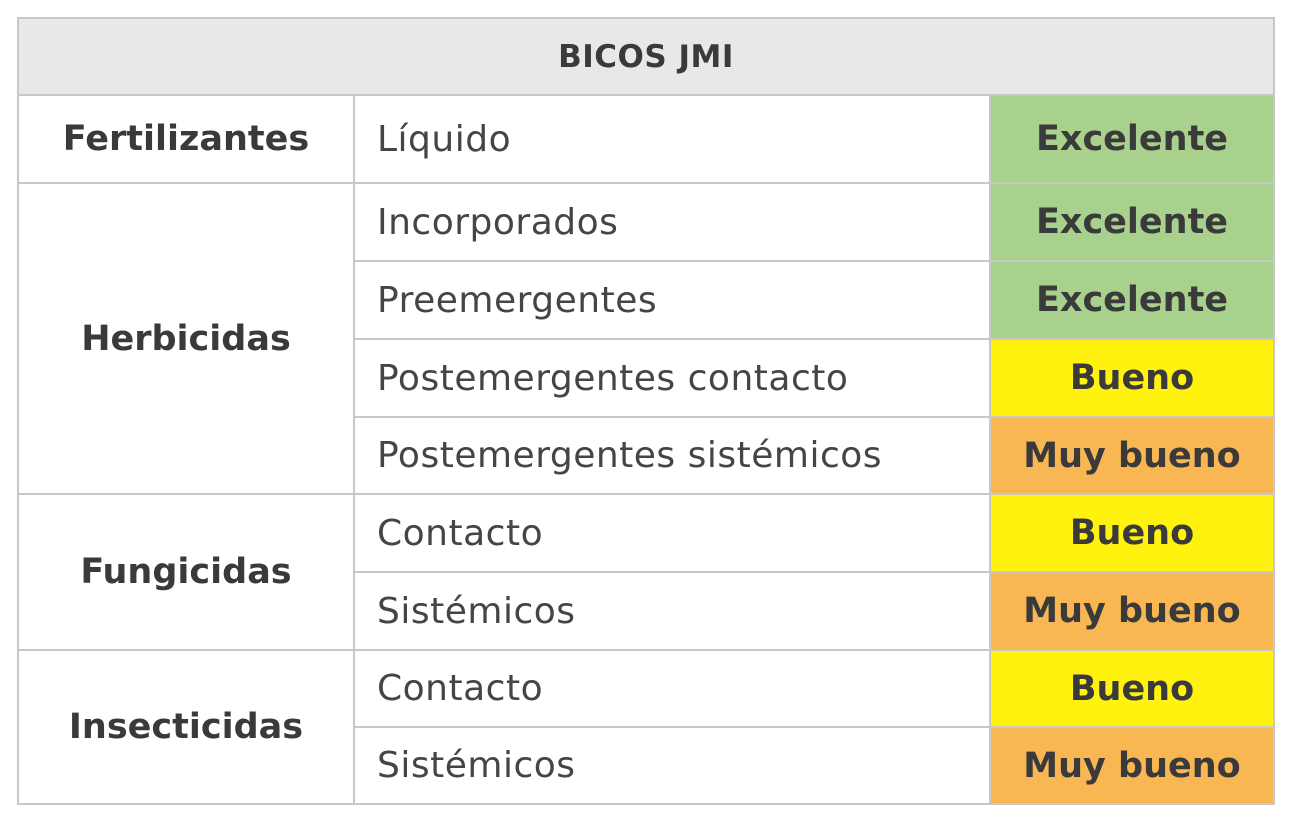 The width and height of the screenshot is (1292, 820). I want to click on sub-item: Postemergentes contacto, so click(673, 379).